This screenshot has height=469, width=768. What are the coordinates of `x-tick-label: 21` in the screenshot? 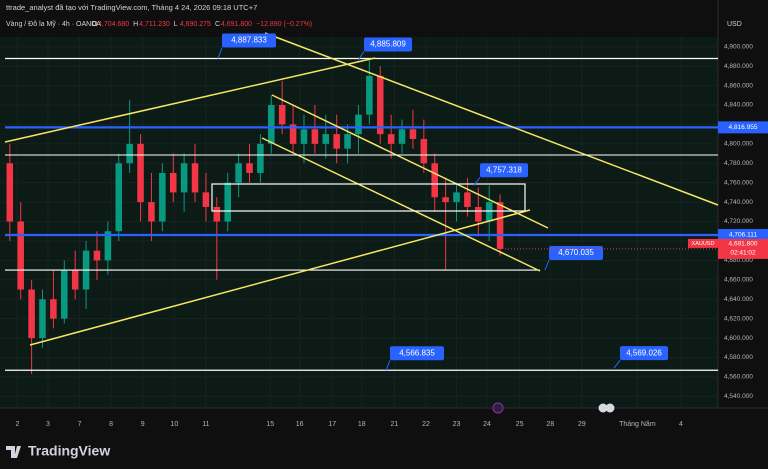 It's located at (395, 424).